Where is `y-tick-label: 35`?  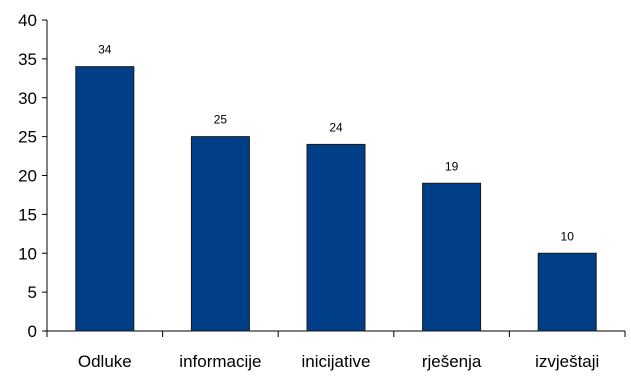
y-tick-label: 35 is located at coordinates (27, 59).